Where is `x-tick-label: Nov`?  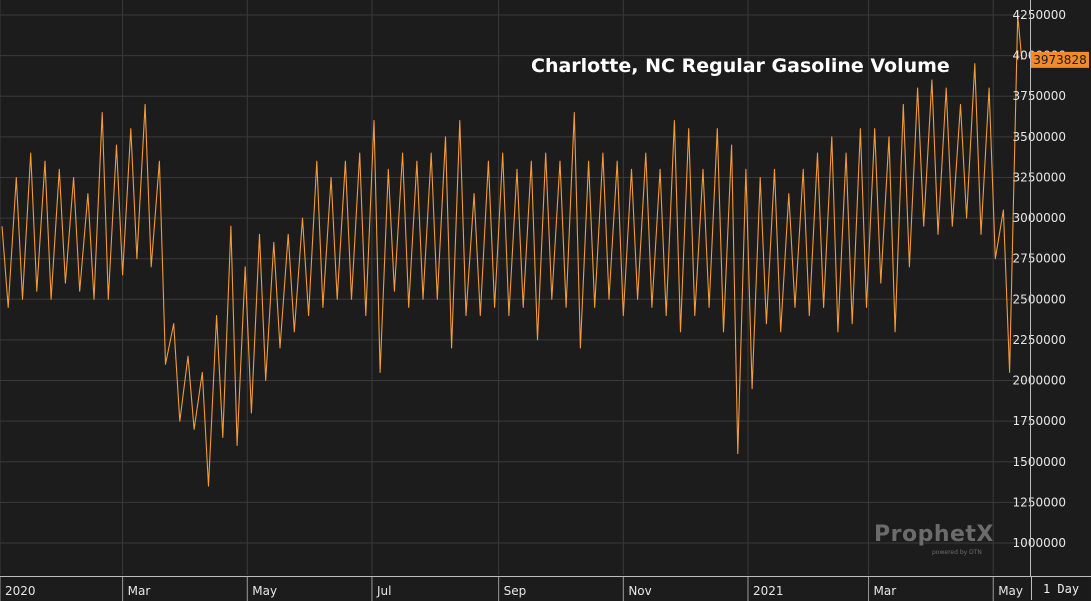
x-tick-label: Nov is located at coordinates (639, 591).